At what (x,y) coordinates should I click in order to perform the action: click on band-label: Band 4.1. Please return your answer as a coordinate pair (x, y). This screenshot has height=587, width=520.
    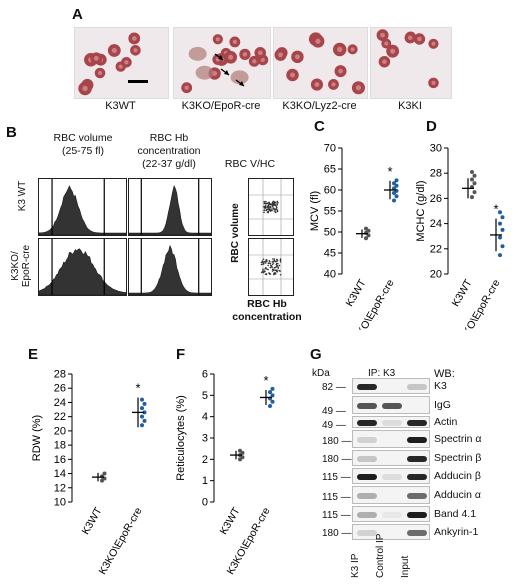
    Looking at the image, I should click on (455, 514).